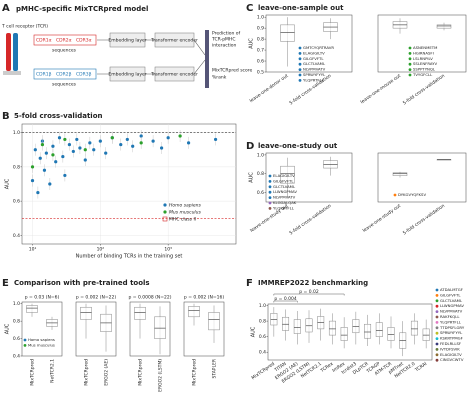  What do you see at coordinates (6, 8) in the screenshot?
I see `panel-letter: A` at bounding box center [6, 8].